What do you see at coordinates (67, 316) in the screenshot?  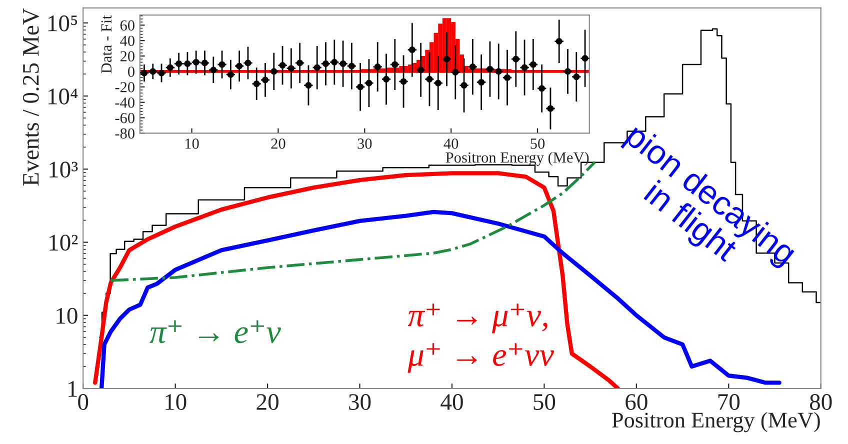 I see `y-tick-label: 10` at bounding box center [67, 316].